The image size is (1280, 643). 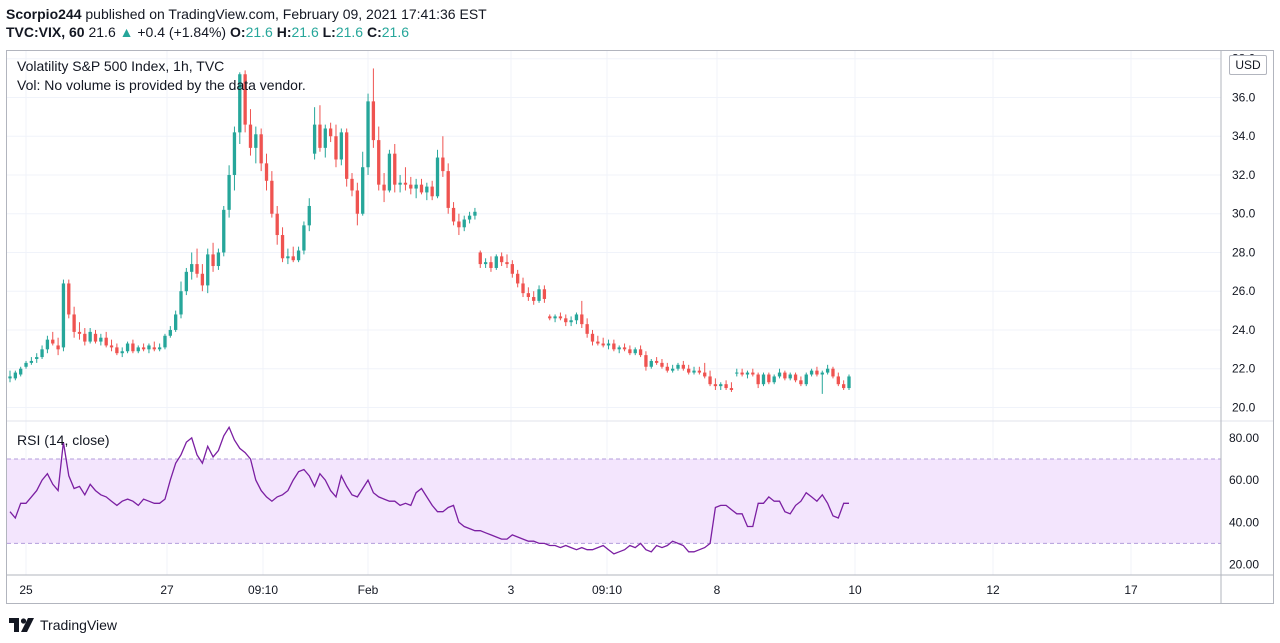 What do you see at coordinates (26, 590) in the screenshot?
I see `time-axis-tick-label: 25` at bounding box center [26, 590].